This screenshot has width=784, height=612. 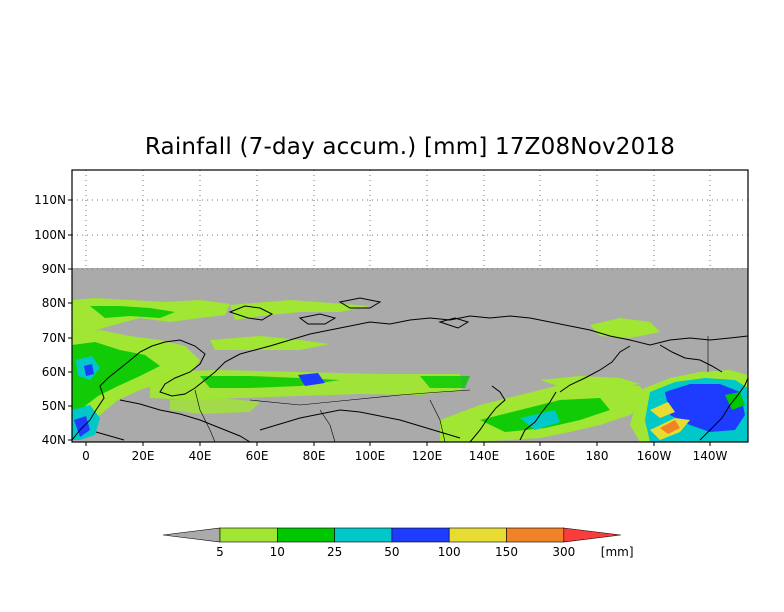 I want to click on longitude-axis: 0 20E 40E 60E 80E 100E 120E 140E 160E 180 160W 140W, so click(x=405, y=452).